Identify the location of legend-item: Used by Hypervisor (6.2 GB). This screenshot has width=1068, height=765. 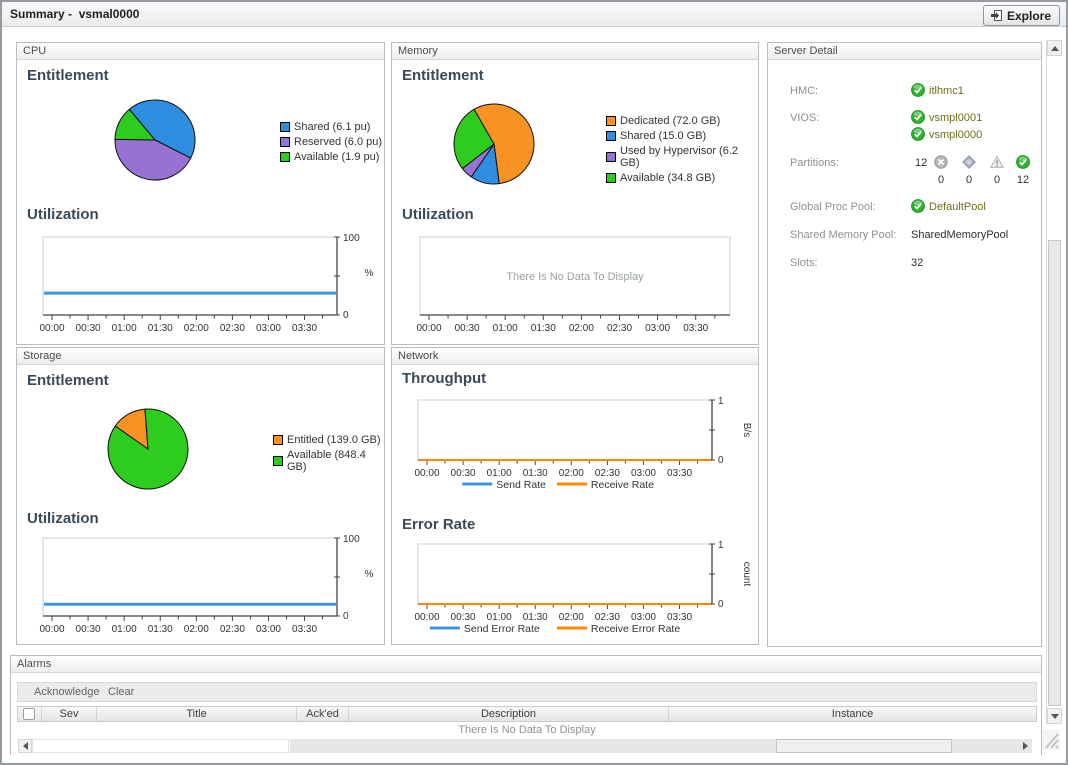
(682, 157).